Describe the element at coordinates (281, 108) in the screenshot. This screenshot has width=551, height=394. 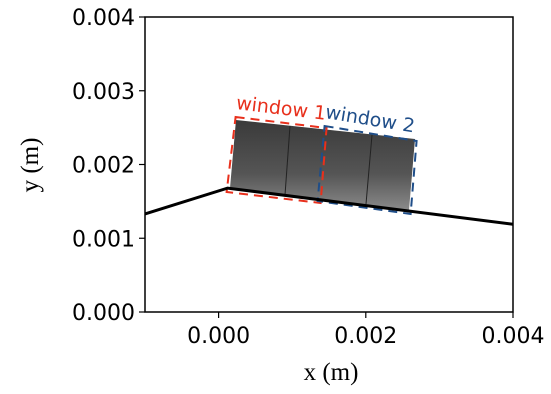
I see `window-label: window 1` at that location.